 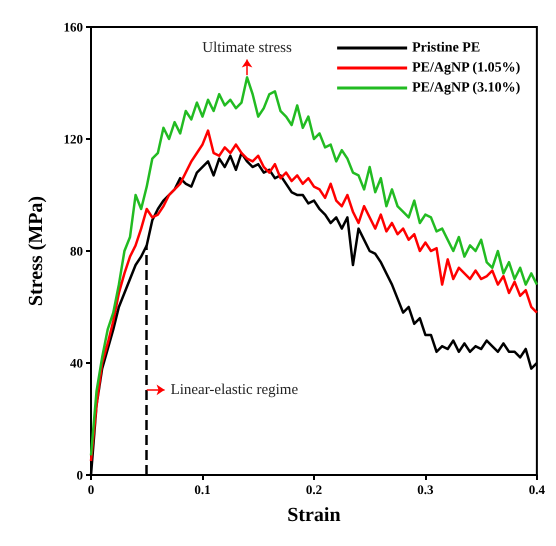 I want to click on x-tick-label: 0.2, so click(x=314, y=489).